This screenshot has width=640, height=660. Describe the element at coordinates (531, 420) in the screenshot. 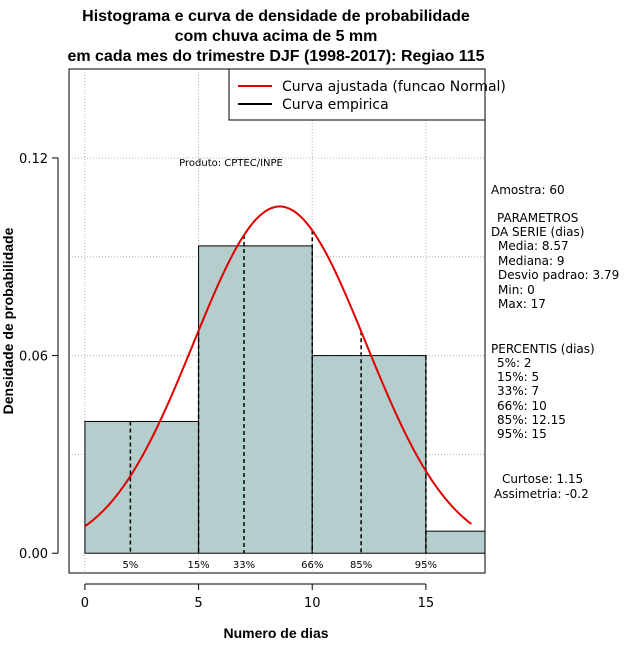

I see `percentil-85: 85%: 12.15` at that location.